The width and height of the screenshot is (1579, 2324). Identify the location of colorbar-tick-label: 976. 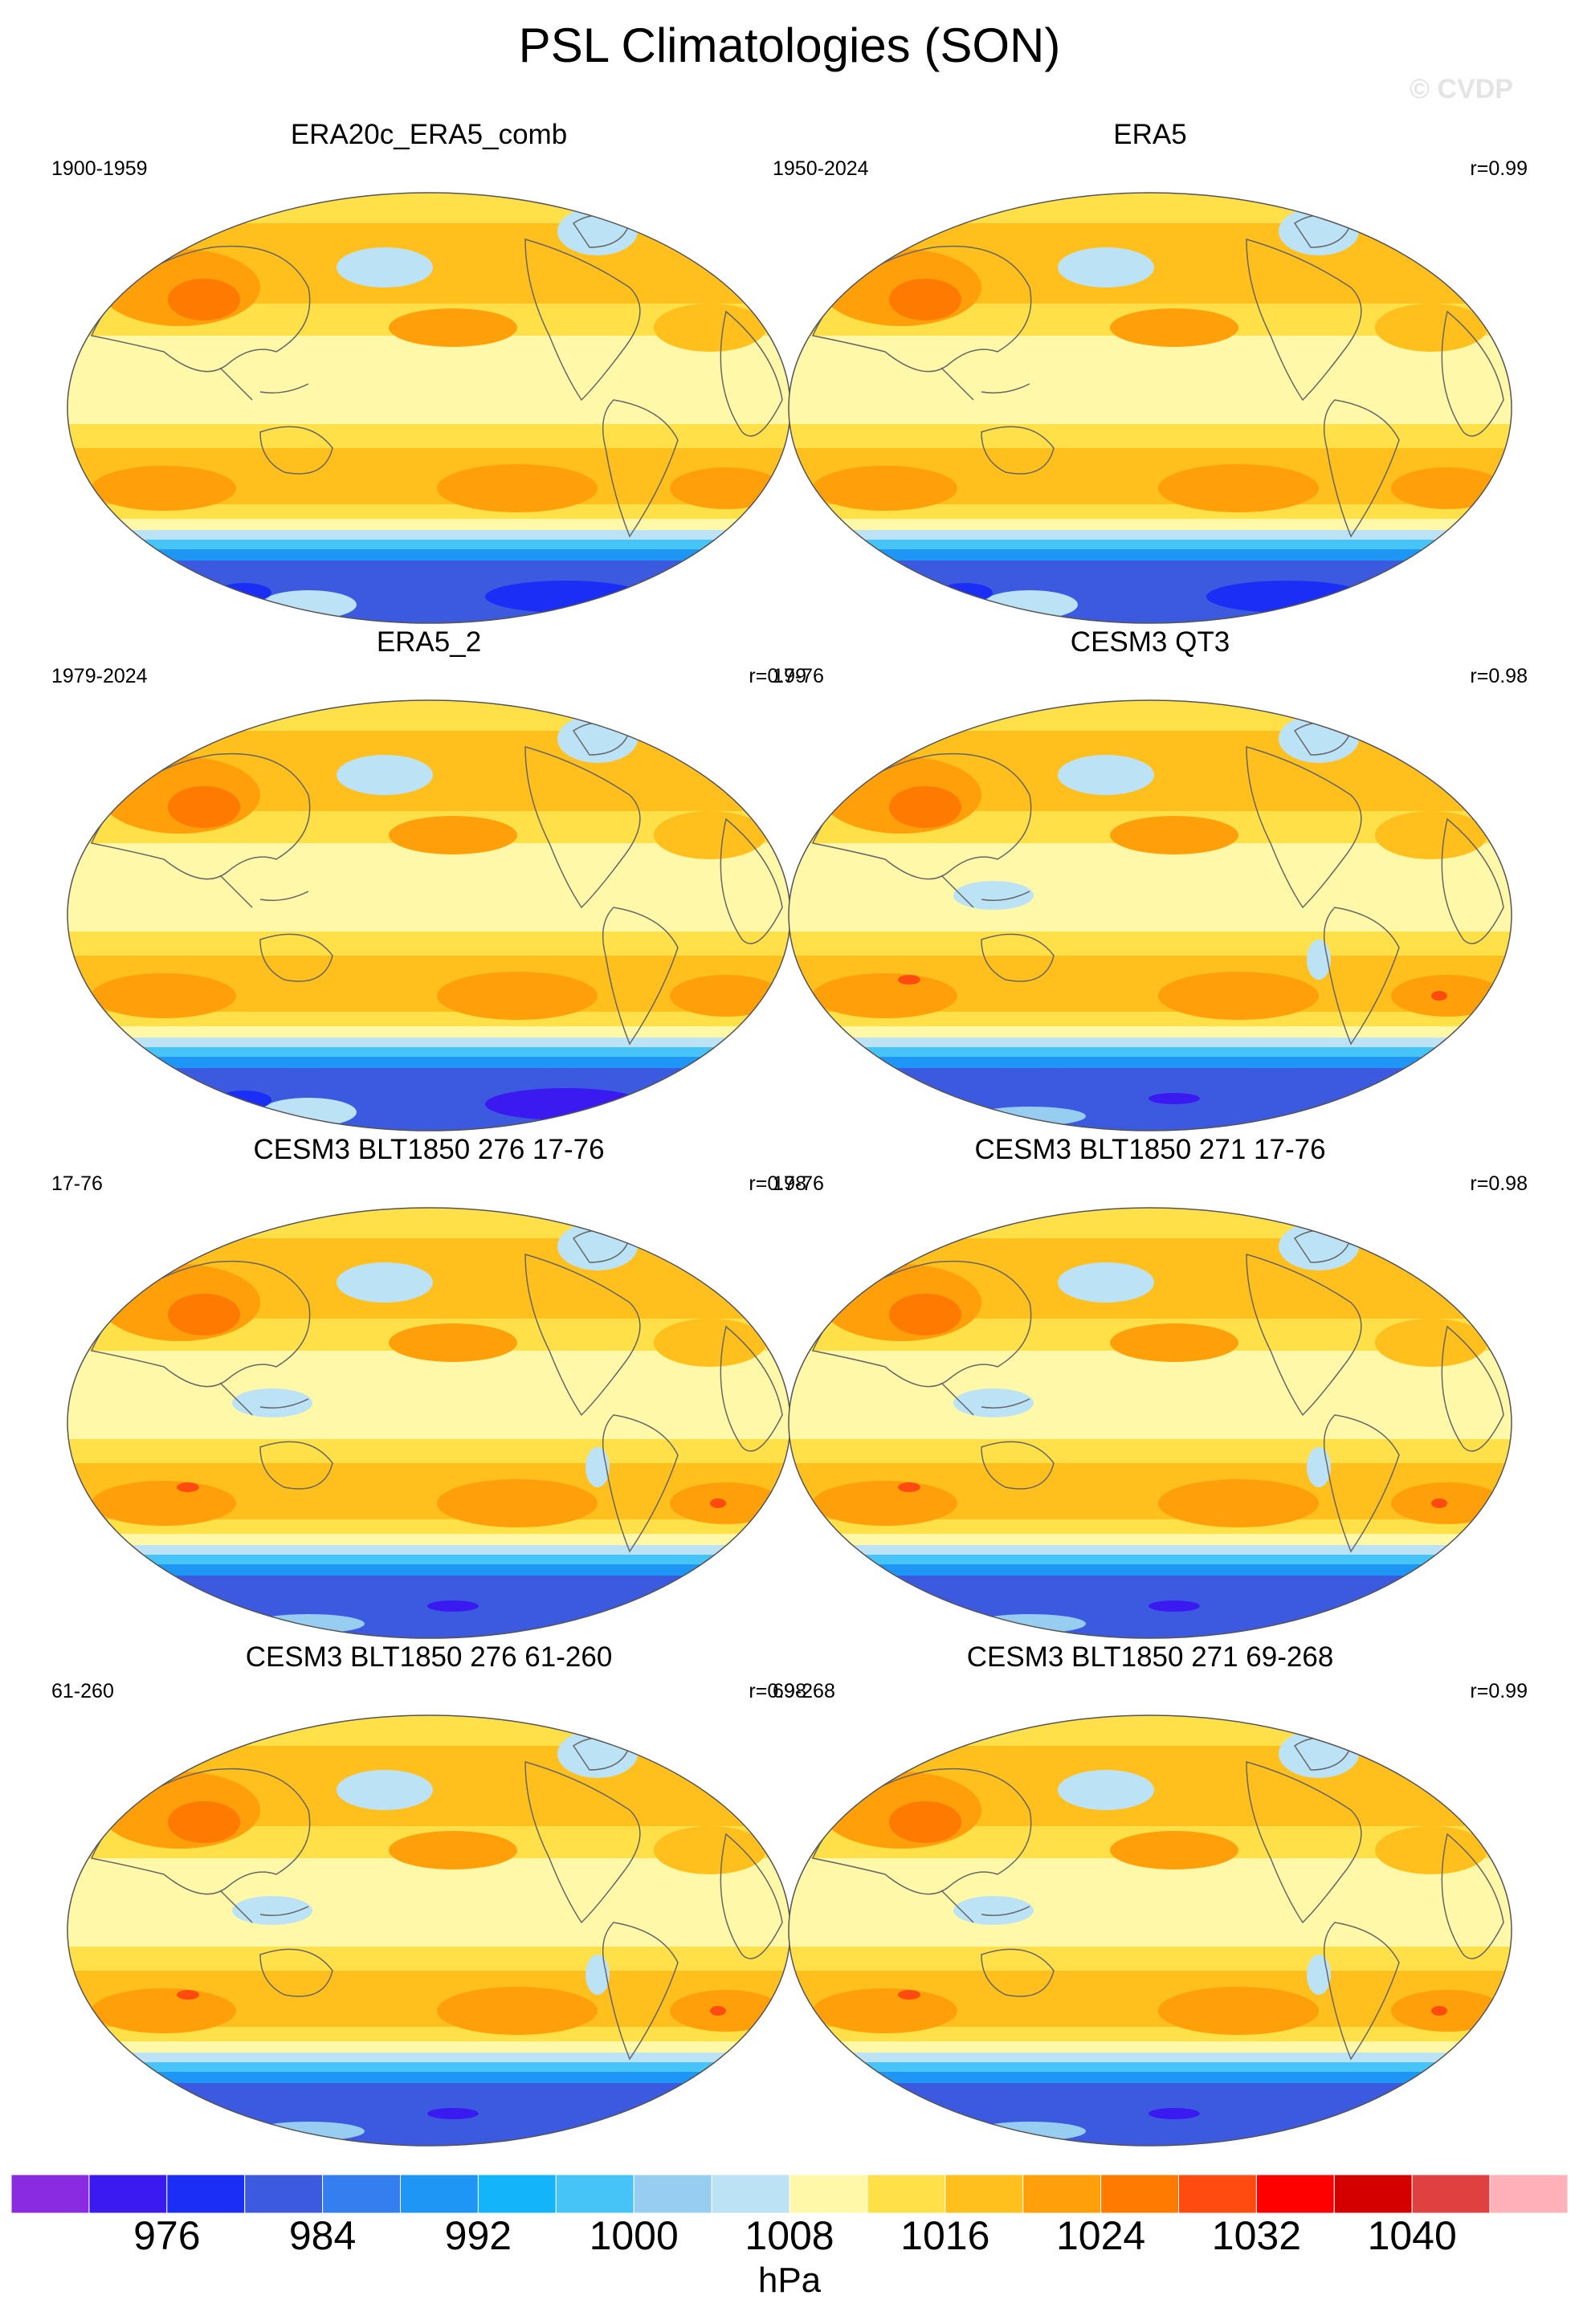
(167, 2235).